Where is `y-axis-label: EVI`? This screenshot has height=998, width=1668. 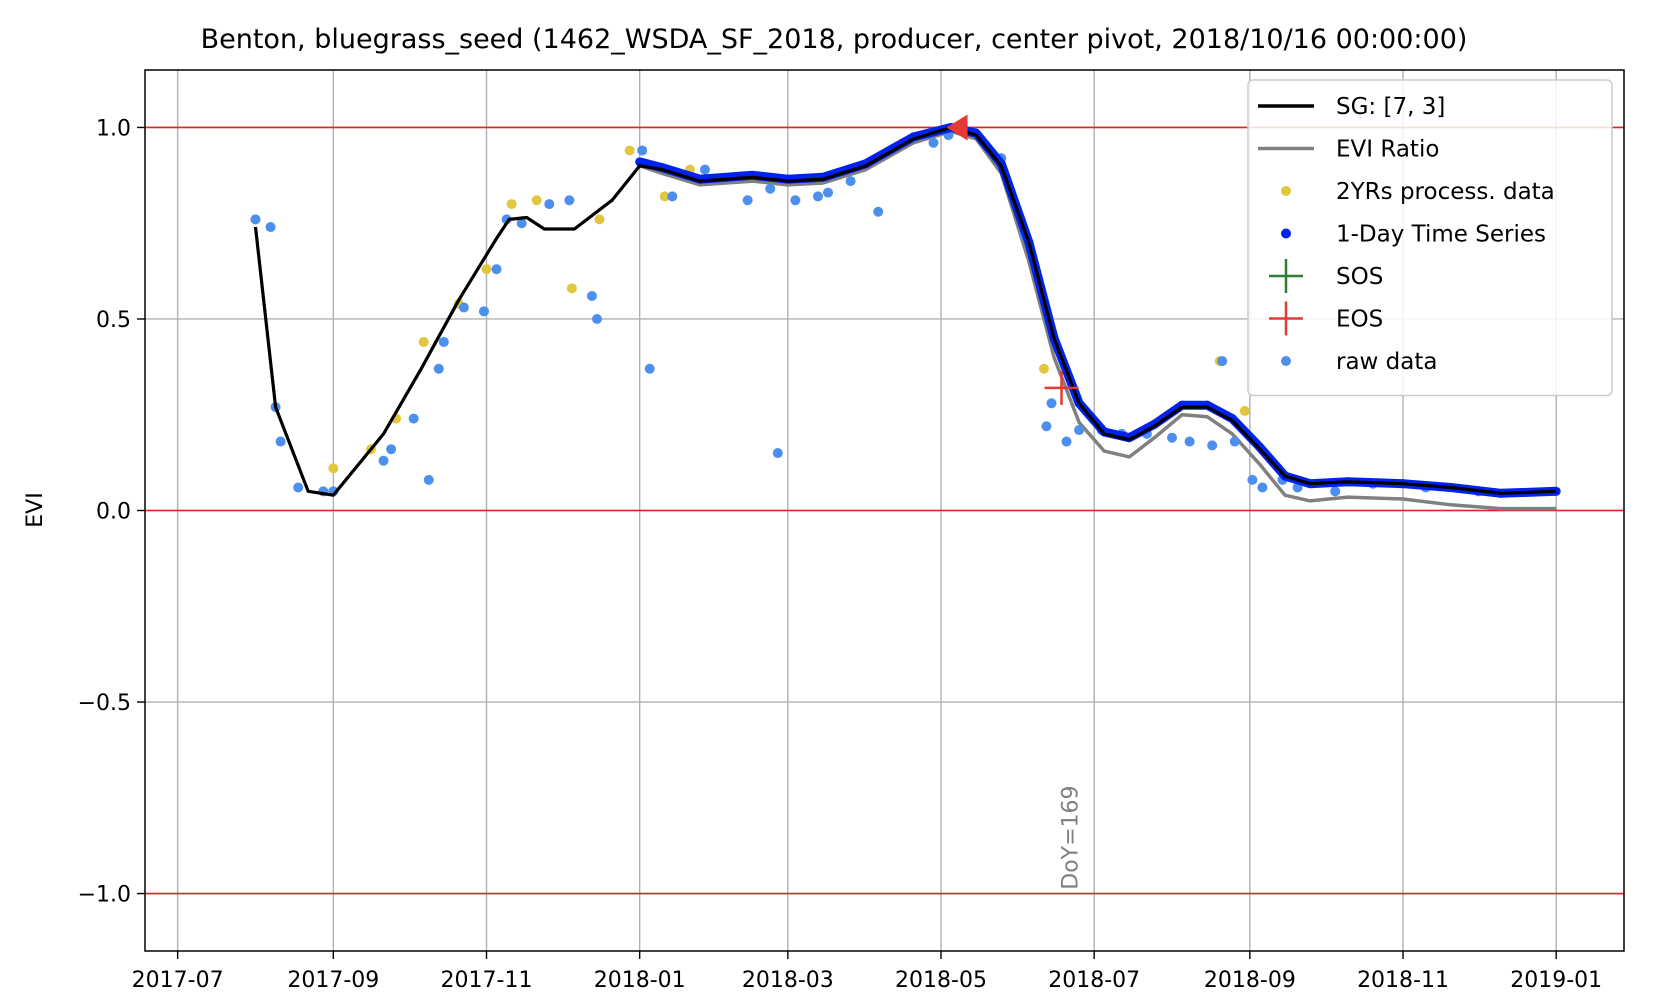
y-axis-label: EVI is located at coordinates (35, 509).